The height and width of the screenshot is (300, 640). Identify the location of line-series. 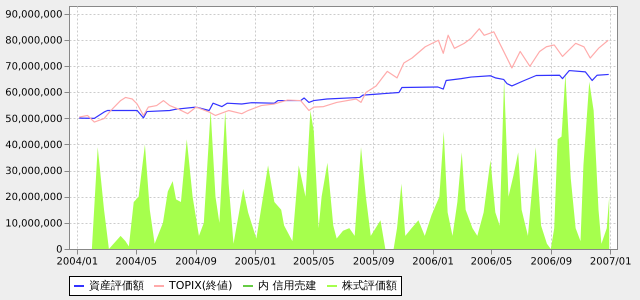
(344, 94).